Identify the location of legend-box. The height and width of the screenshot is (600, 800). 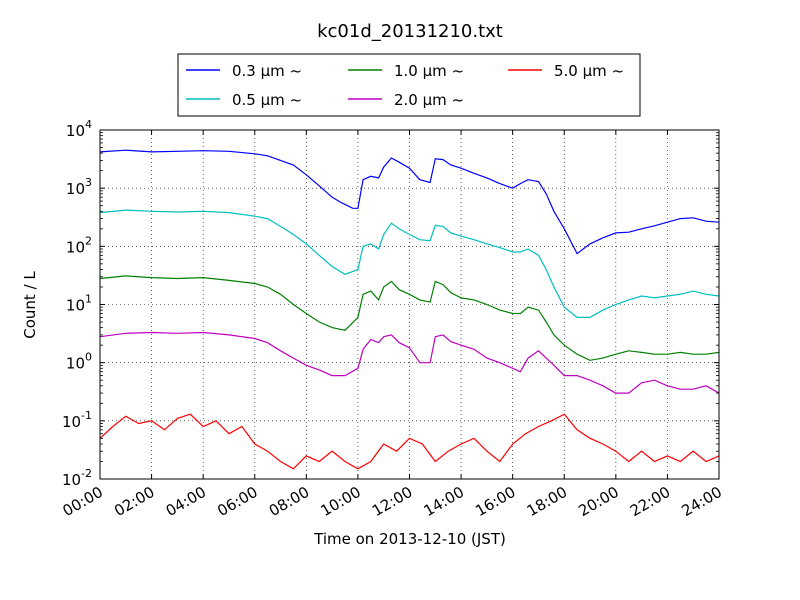
(409, 85).